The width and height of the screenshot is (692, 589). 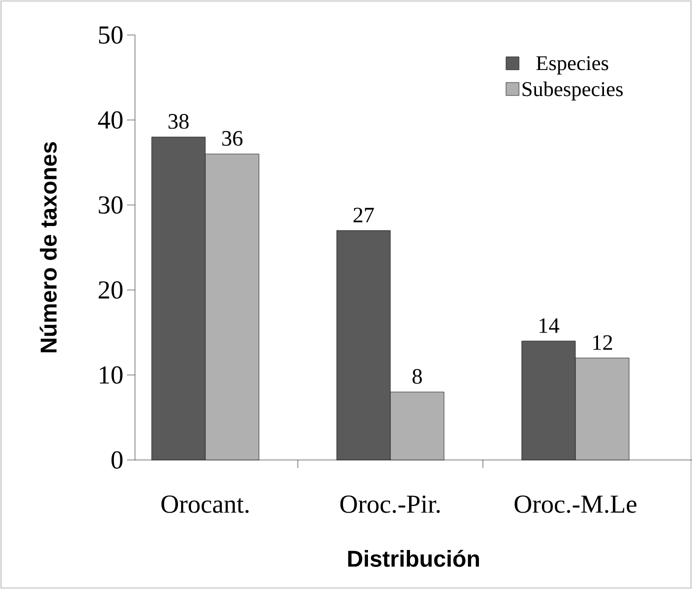 I want to click on data-label: 27, so click(x=364, y=215).